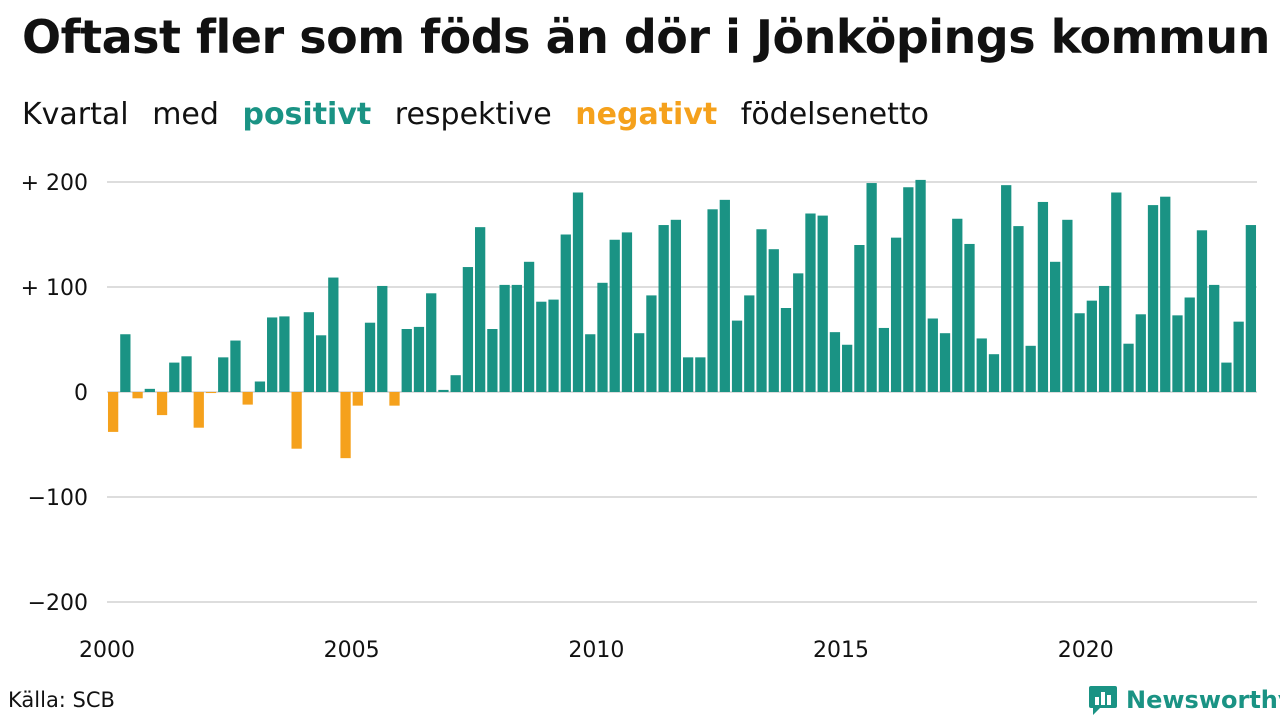  Describe the element at coordinates (54, 288) in the screenshot. I see `y-tick-label: + 100` at that location.